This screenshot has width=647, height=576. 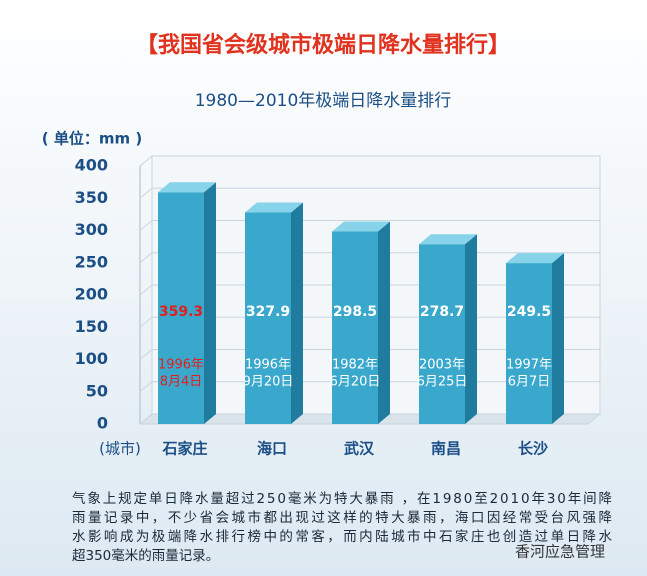 I want to click on note-line: 雨量记录中，不少省会城市都出现过这样的特大暴雨，海口因经常受台风强降, so click(x=342, y=517).